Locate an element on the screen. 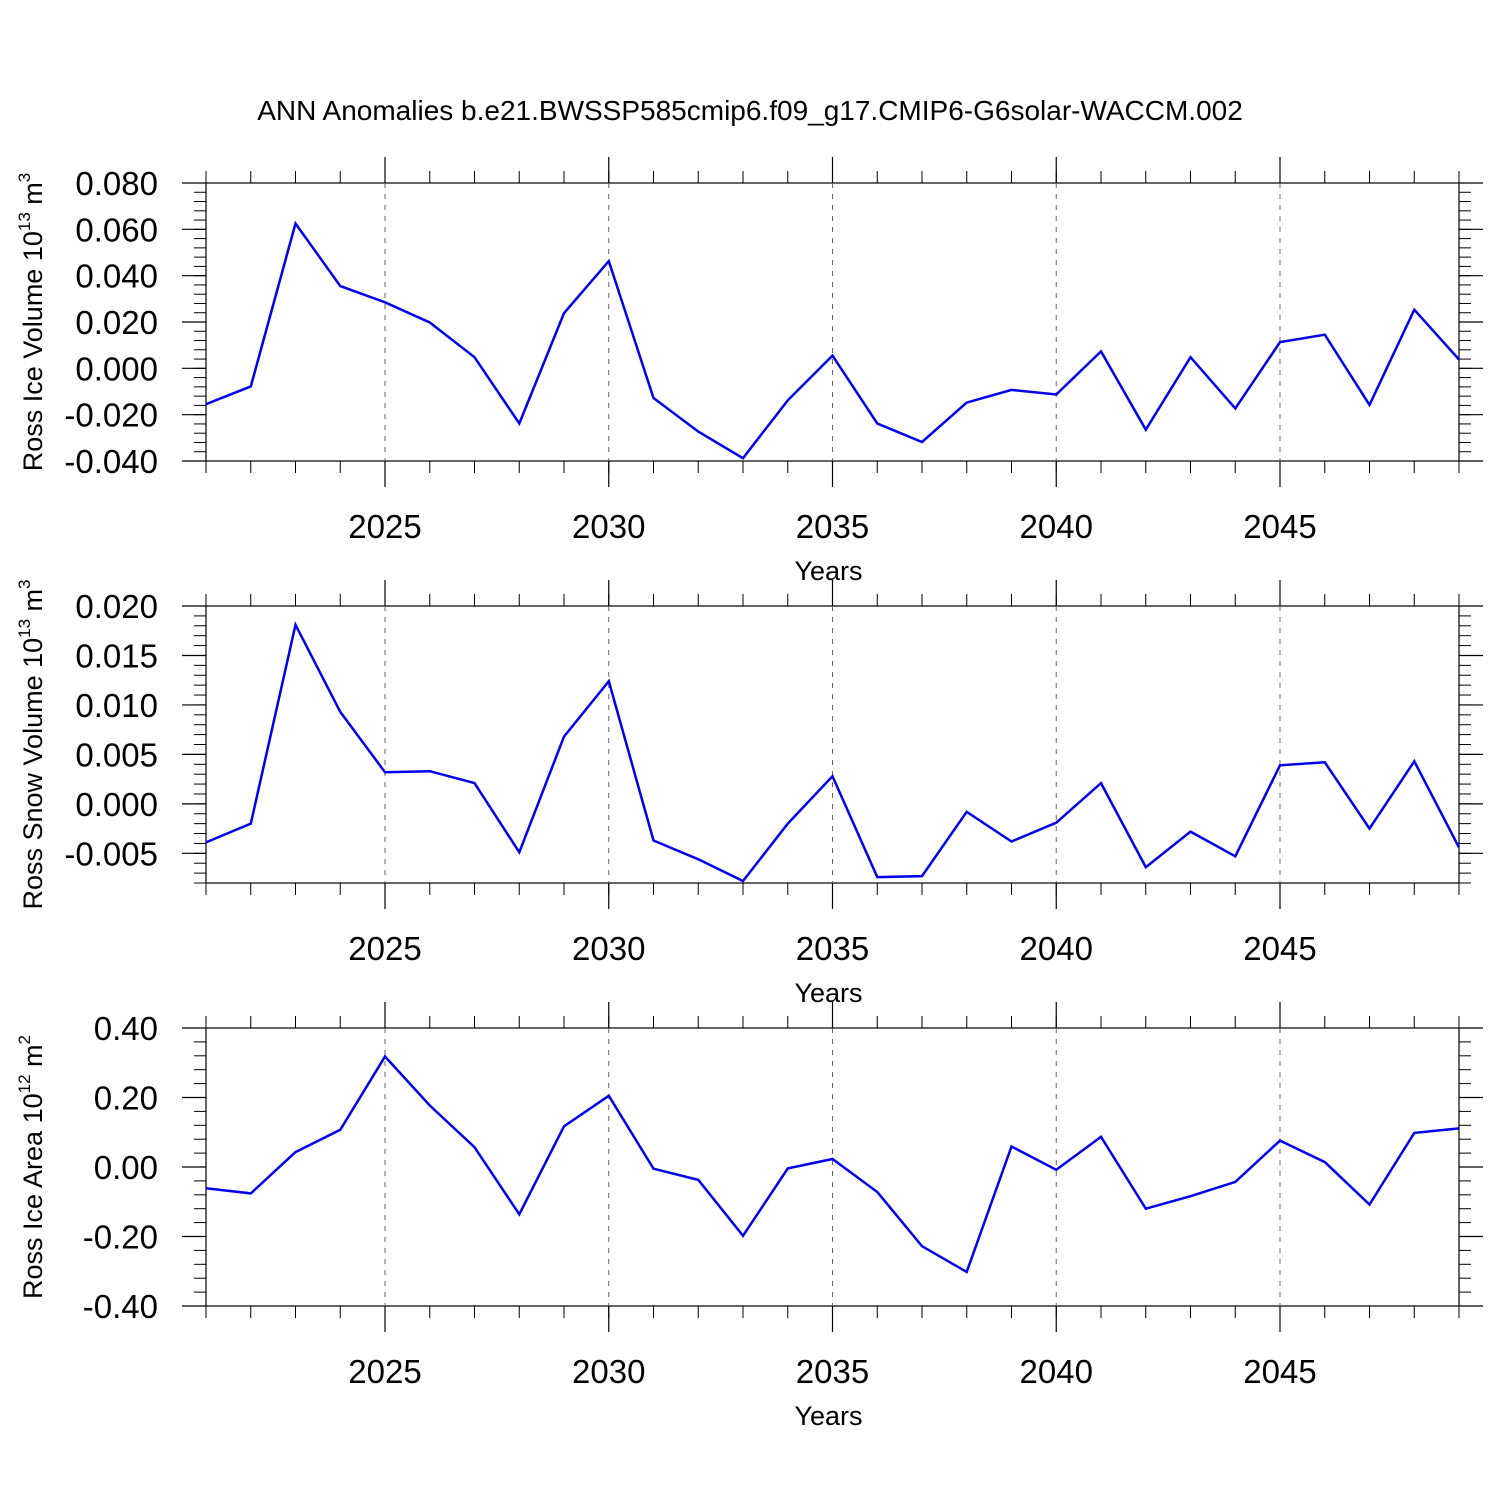 The width and height of the screenshot is (1500, 1500). y-tick-label: -0.40 is located at coordinates (120, 1306).